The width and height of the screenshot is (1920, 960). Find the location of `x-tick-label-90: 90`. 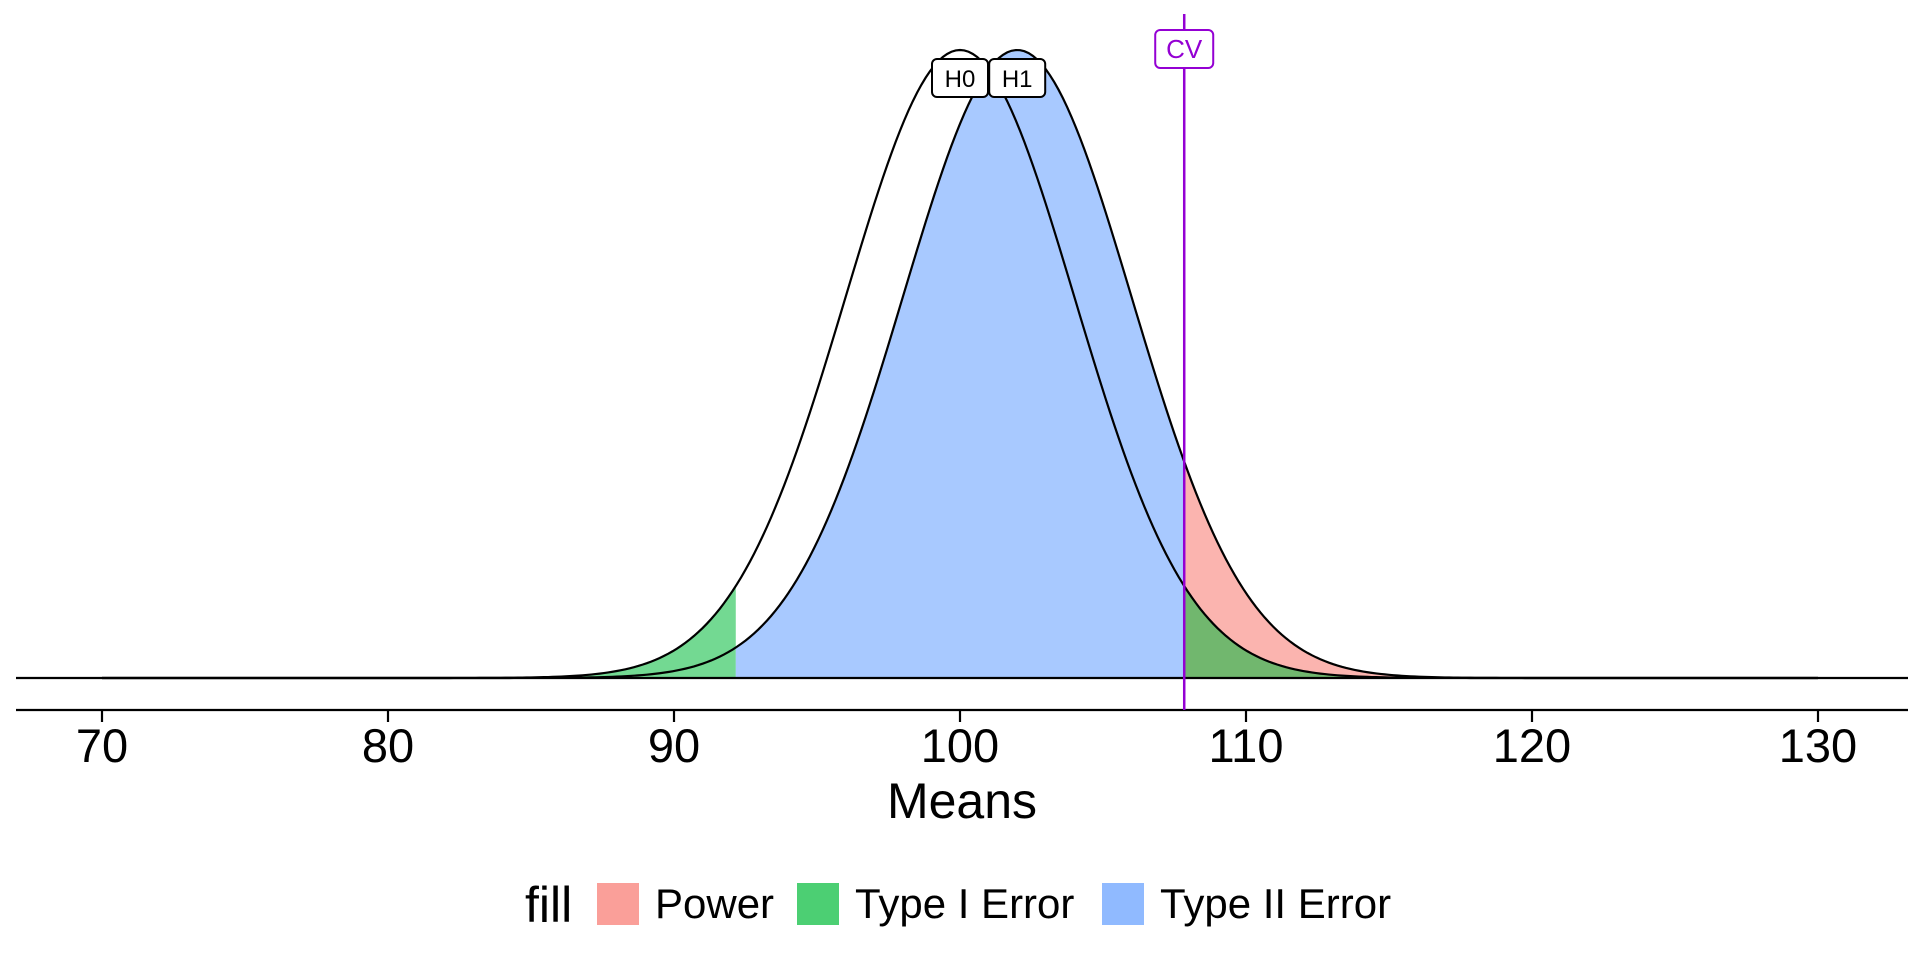

x-tick-label-90: 90 is located at coordinates (674, 745).